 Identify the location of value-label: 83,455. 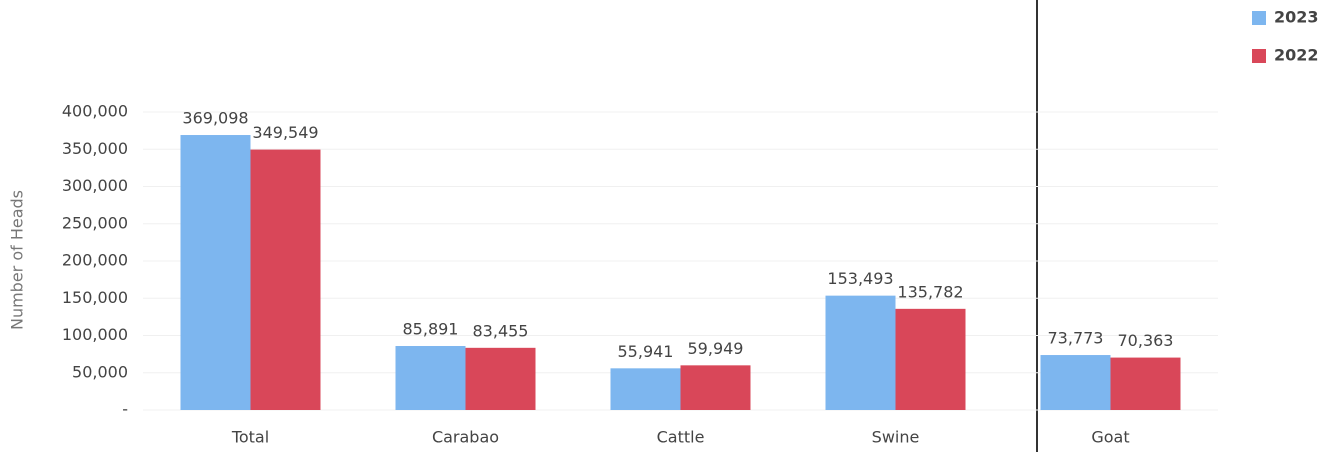
(501, 330).